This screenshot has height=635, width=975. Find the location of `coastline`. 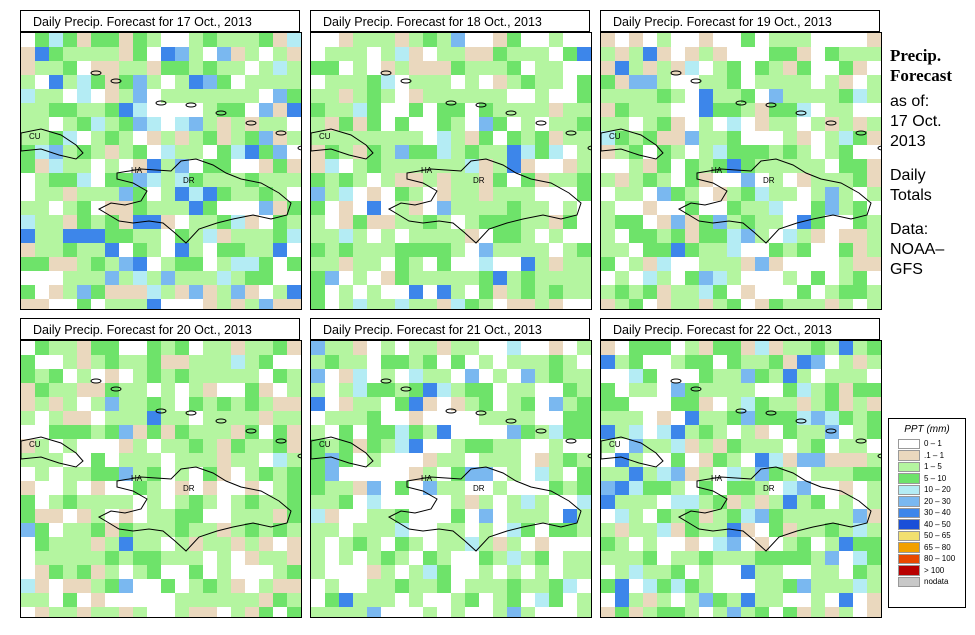

coastline is located at coordinates (741, 157).